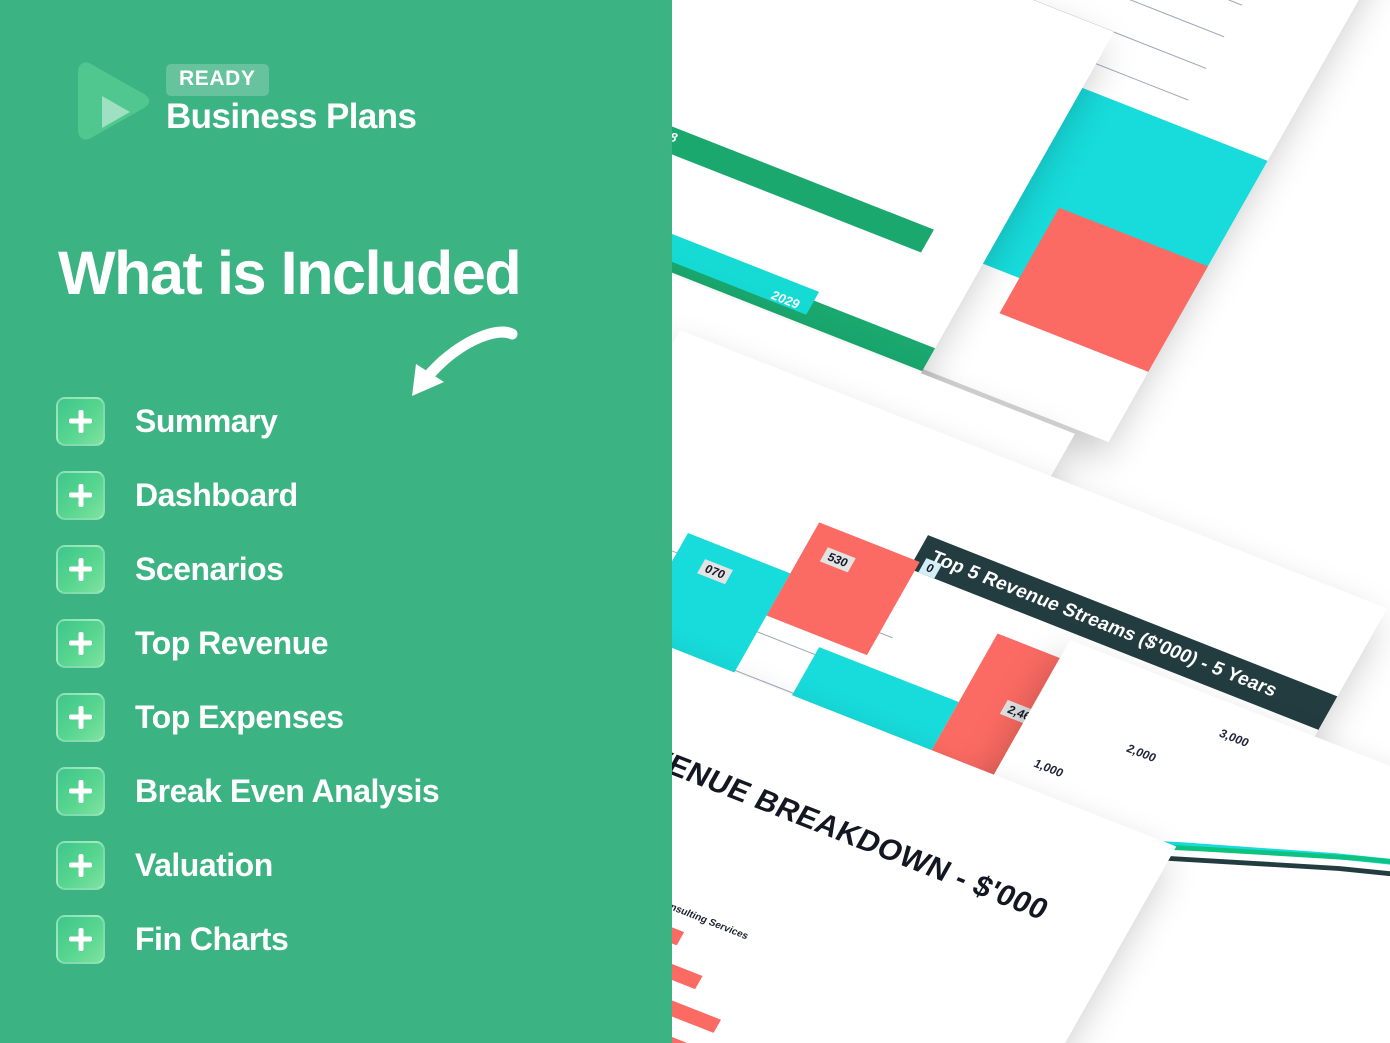 This screenshot has width=1390, height=1043. Describe the element at coordinates (356, 865) in the screenshot. I see `feature-item-valuation: Valuation` at that location.